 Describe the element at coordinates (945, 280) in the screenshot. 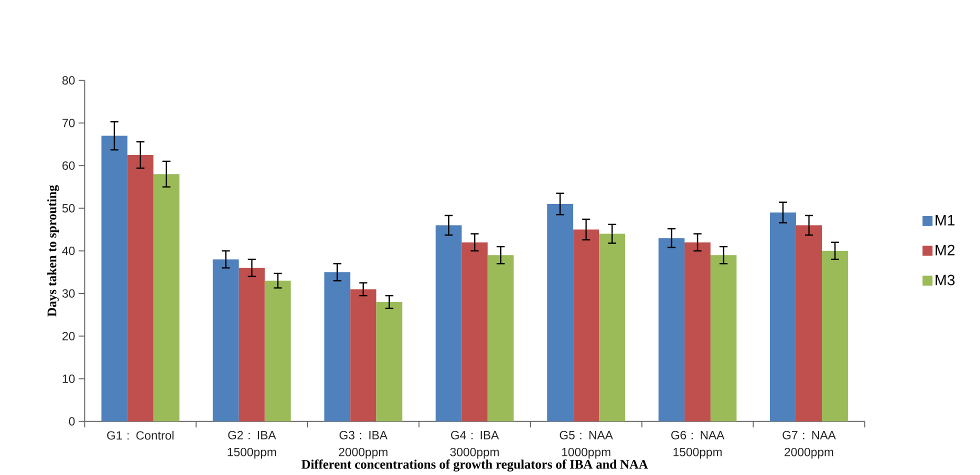

I see `legend-label: M3` at that location.